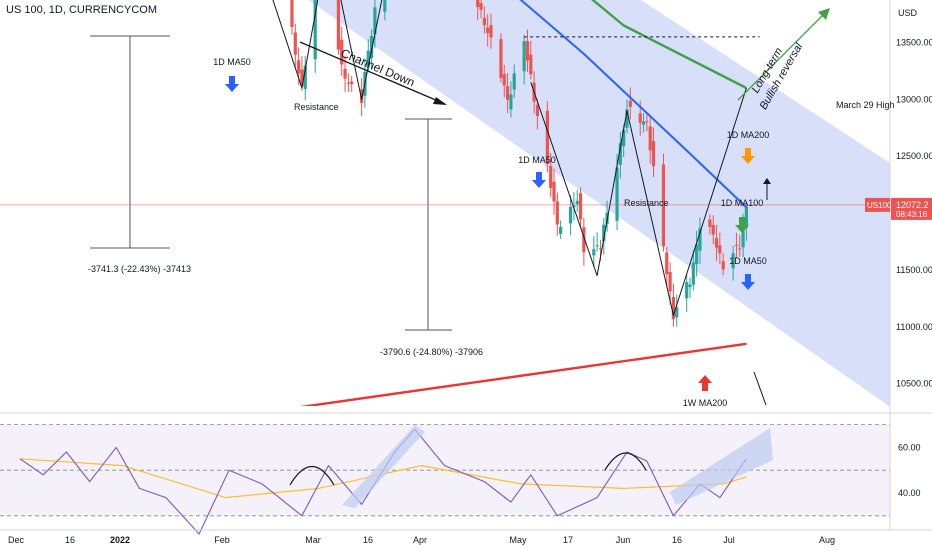 The image size is (932, 550). I want to click on symbol-tag, so click(877, 204).